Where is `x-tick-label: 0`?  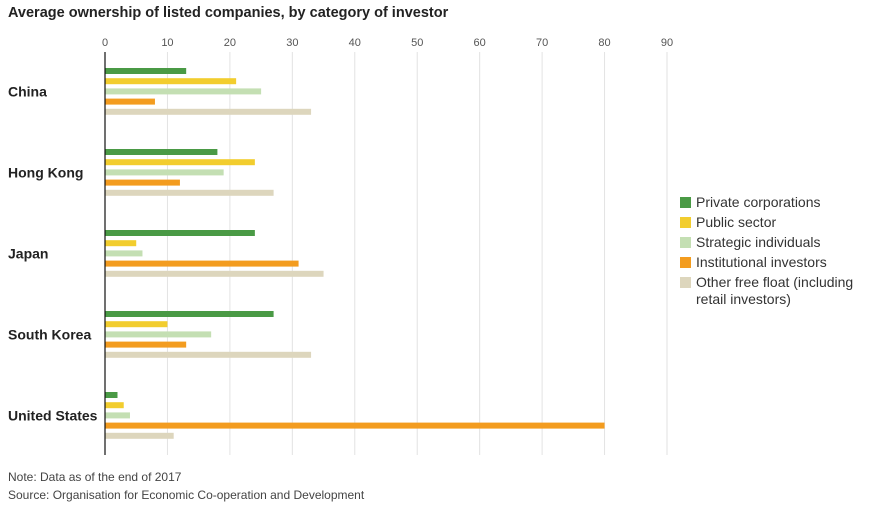
x-tick-label: 0 is located at coordinates (105, 43).